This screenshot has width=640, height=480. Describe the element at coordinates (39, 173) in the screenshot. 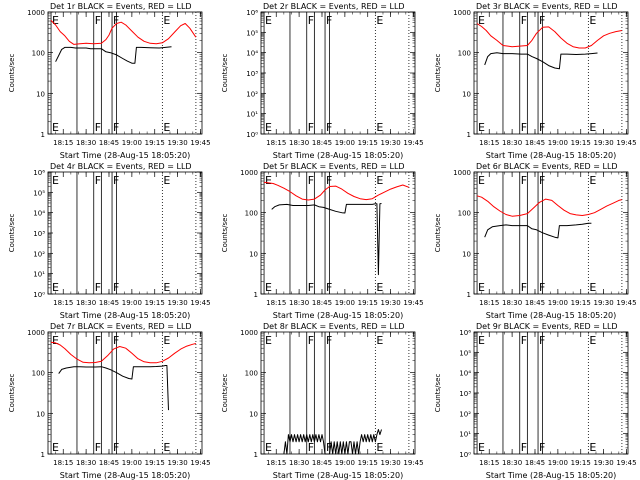

I see `y-tick-label: 10⁶` at that location.